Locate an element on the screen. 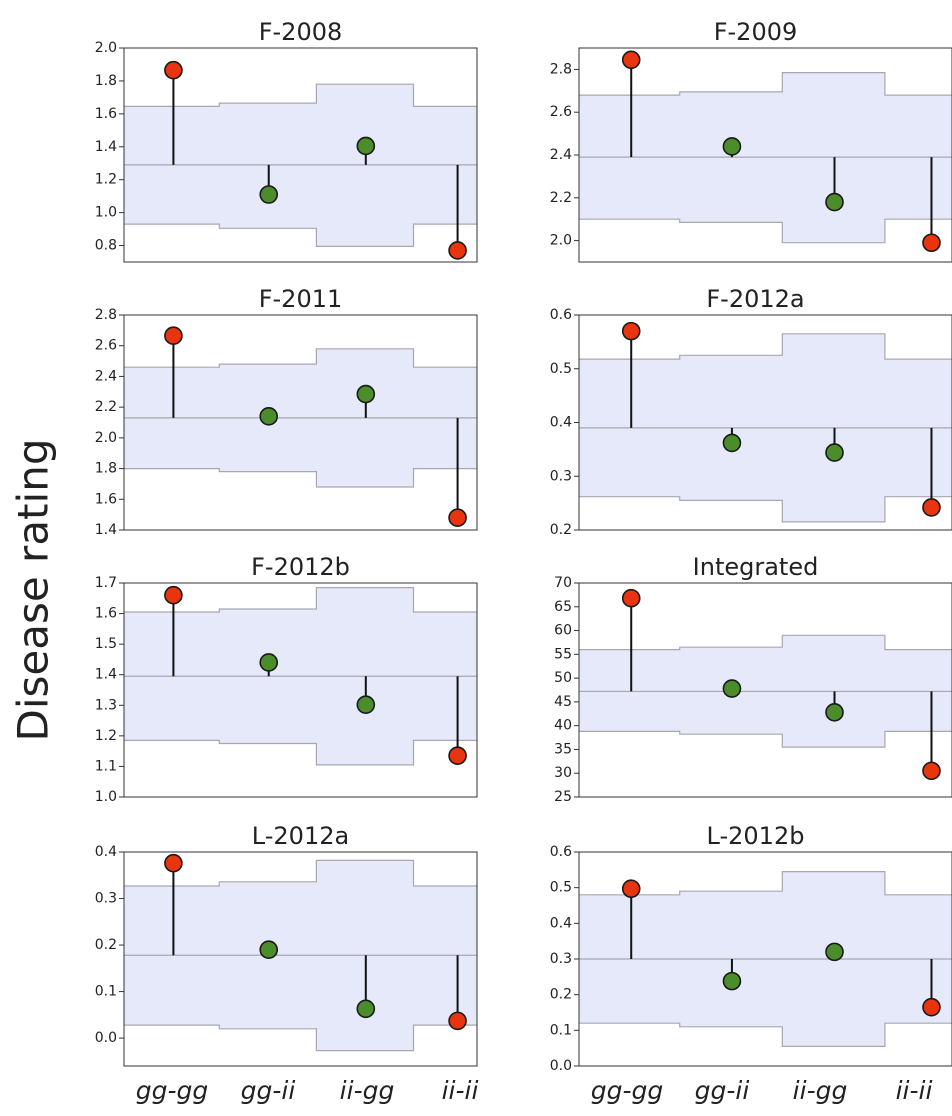 The width and height of the screenshot is (952, 1116). y-tick-label: 1.3 is located at coordinates (106, 705).